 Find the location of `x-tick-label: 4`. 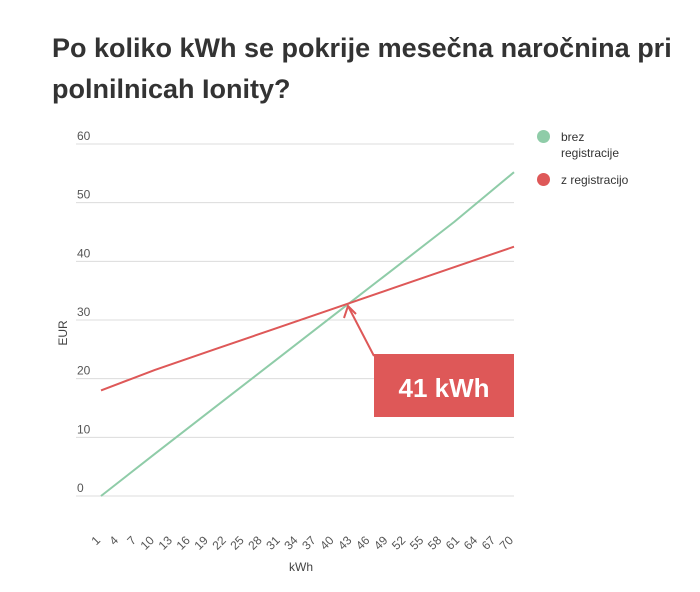

x-tick-label: 4 is located at coordinates (113, 540).